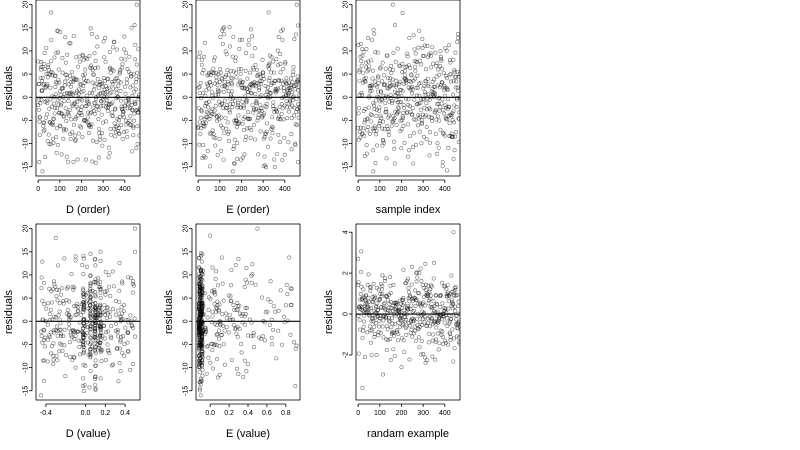 The width and height of the screenshot is (800, 450). What do you see at coordinates (186, 252) in the screenshot?
I see `y-tick-label: 15` at bounding box center [186, 252].